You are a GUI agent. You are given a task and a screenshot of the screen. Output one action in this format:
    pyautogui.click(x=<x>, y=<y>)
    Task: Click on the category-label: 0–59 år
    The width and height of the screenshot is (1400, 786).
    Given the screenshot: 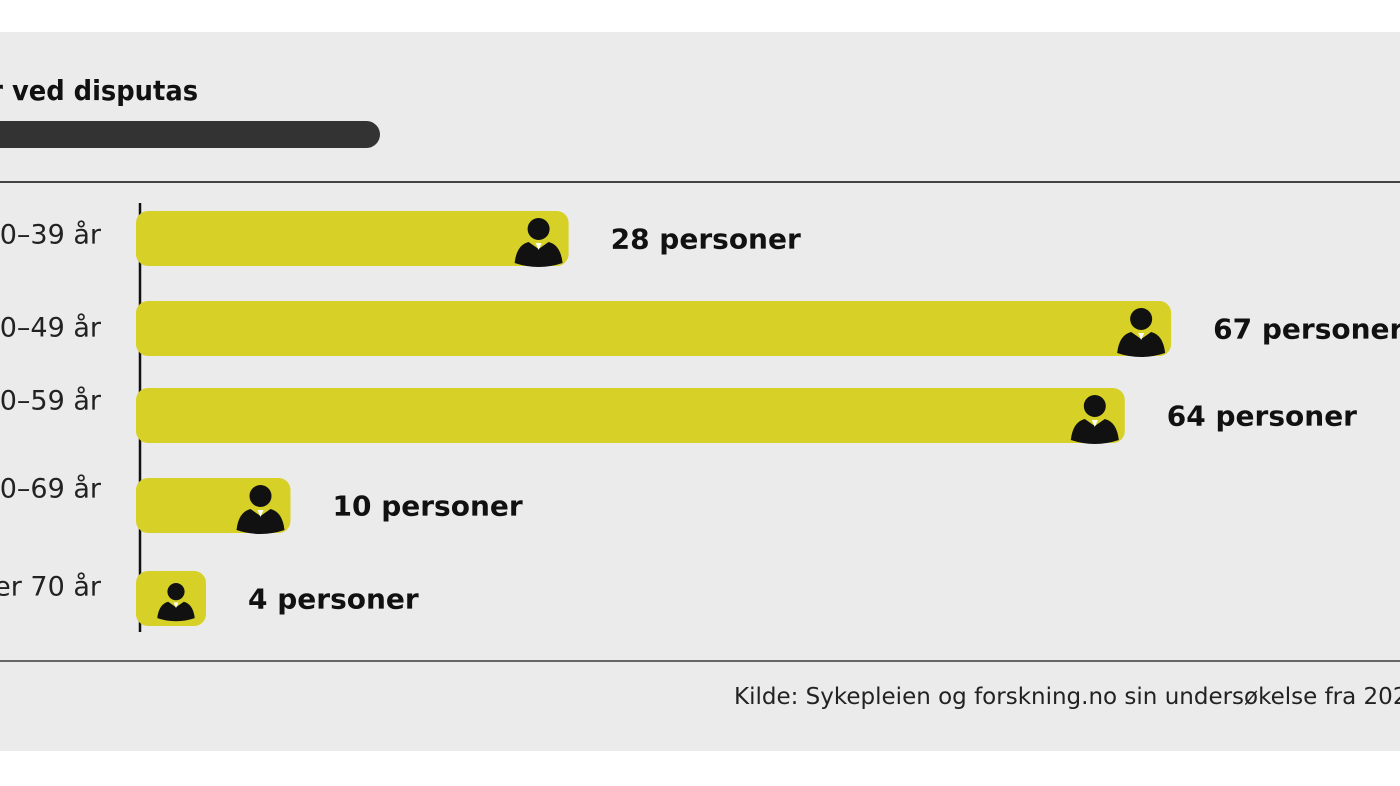 What is the action you would take?
    pyautogui.click(x=51, y=401)
    